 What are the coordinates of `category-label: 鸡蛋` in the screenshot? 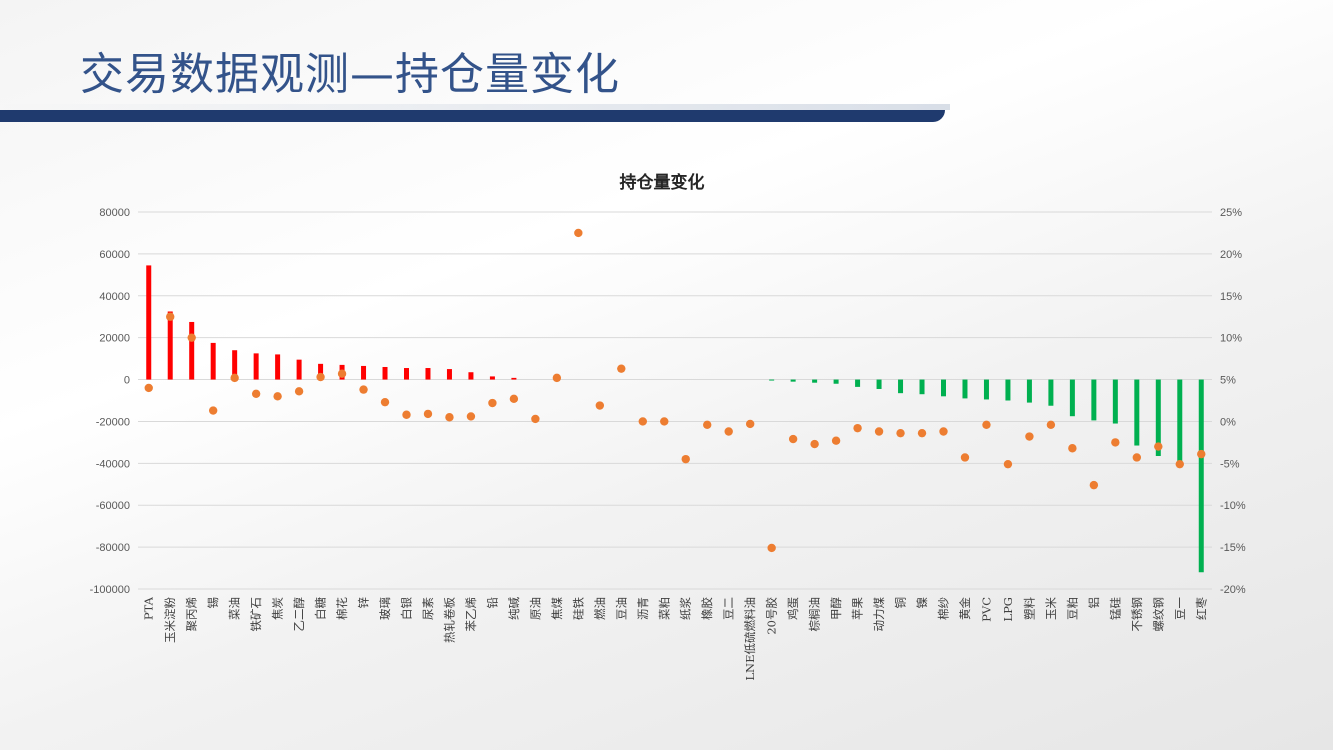 It's located at (793, 608).